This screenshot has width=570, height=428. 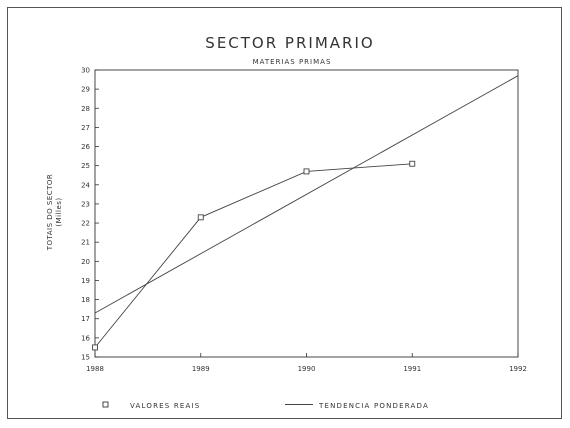 I want to click on y-tick-label: 18, so click(x=85, y=300).